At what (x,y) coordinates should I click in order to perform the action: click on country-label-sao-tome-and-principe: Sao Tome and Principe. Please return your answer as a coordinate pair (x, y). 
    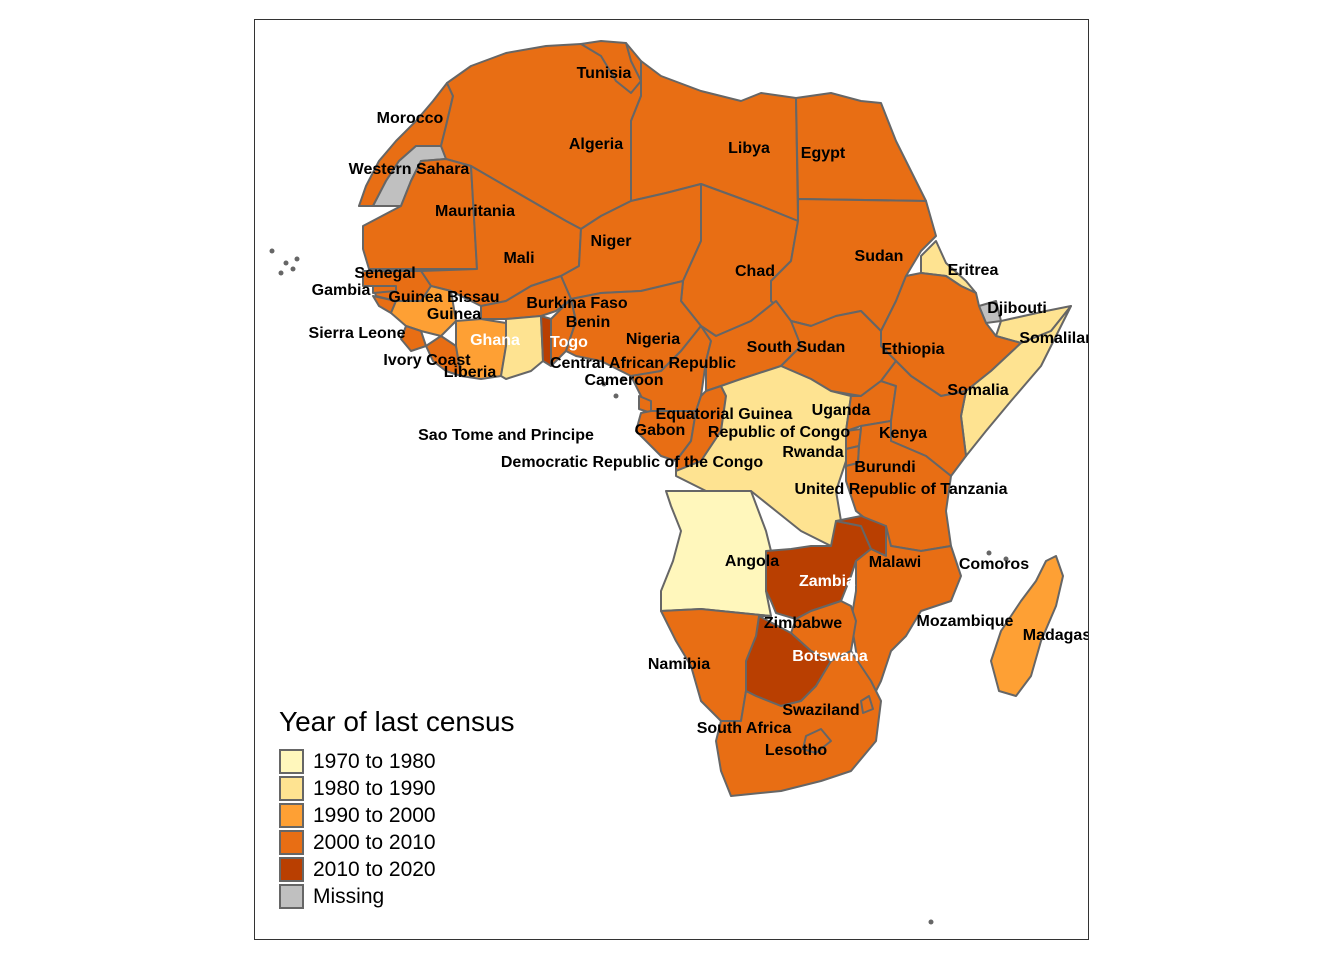
    Looking at the image, I should click on (506, 435).